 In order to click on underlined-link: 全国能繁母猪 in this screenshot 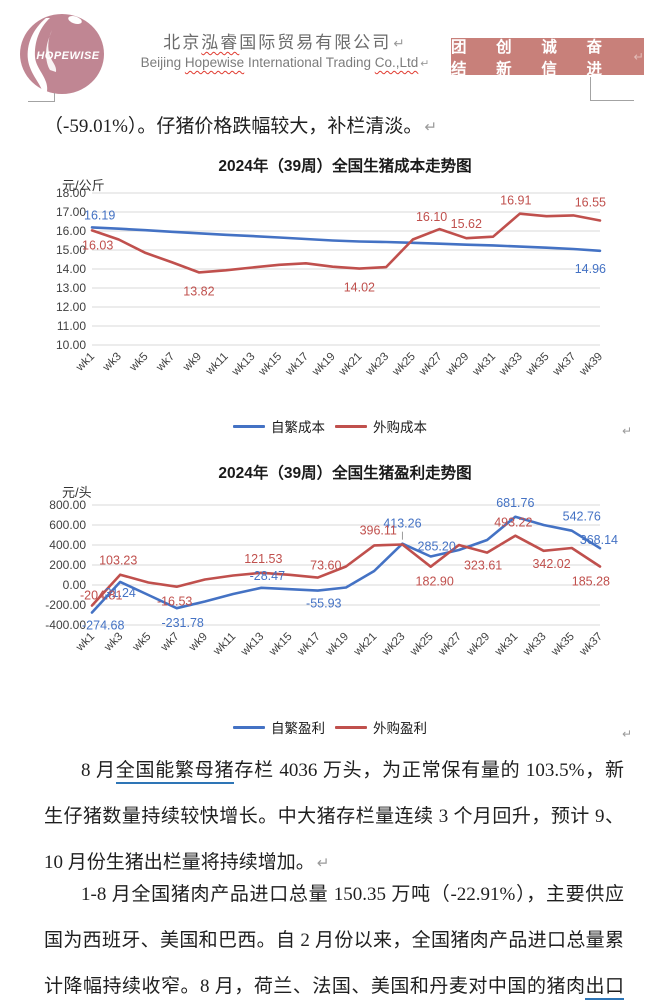, I will do `click(175, 772)`.